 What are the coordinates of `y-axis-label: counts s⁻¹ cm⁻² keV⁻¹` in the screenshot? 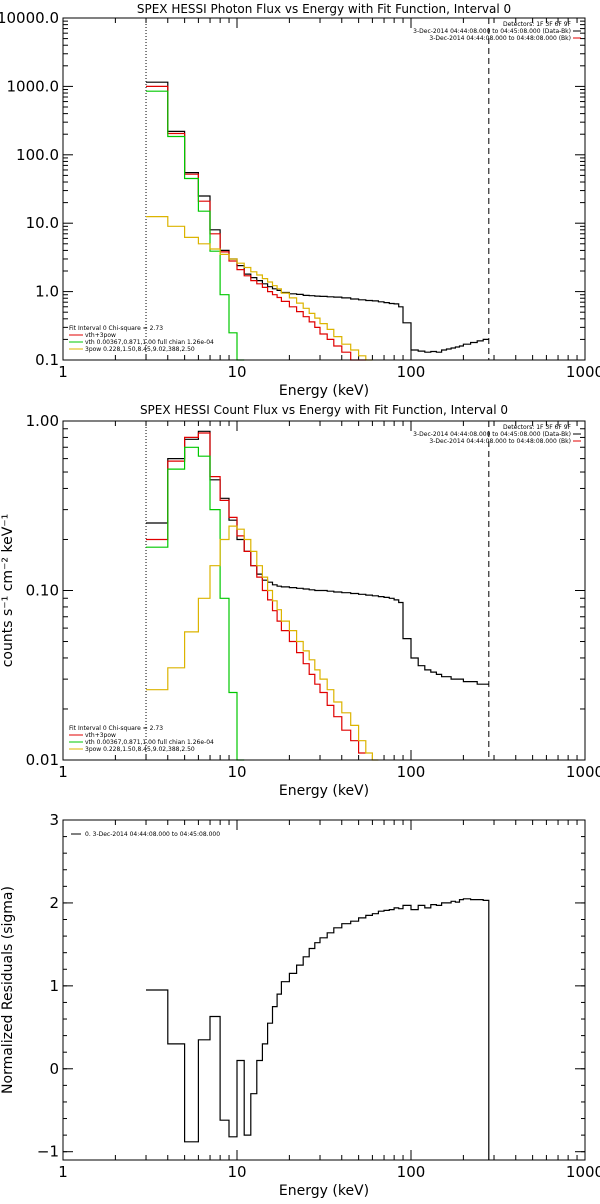 It's located at (8, 591).